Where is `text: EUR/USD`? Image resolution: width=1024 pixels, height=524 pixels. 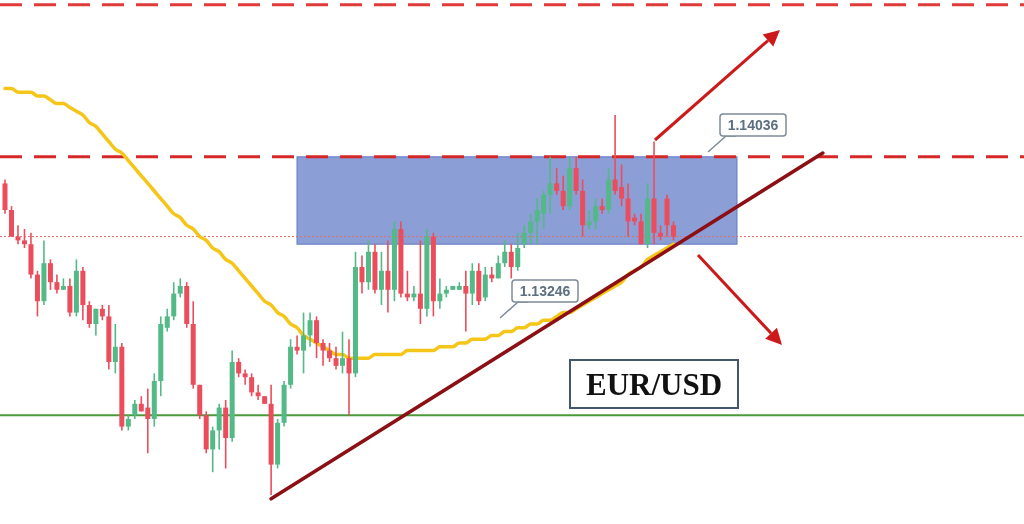
text: EUR/USD is located at coordinates (654, 384).